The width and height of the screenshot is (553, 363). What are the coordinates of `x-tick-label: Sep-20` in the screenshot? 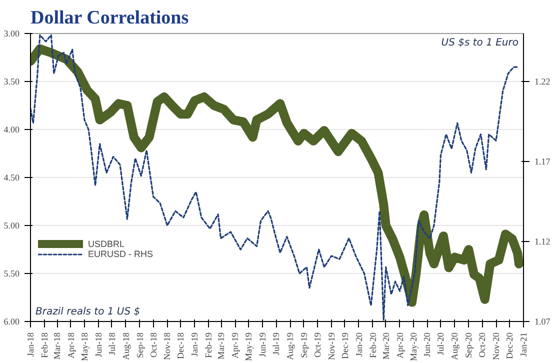 It's located at (469, 345).